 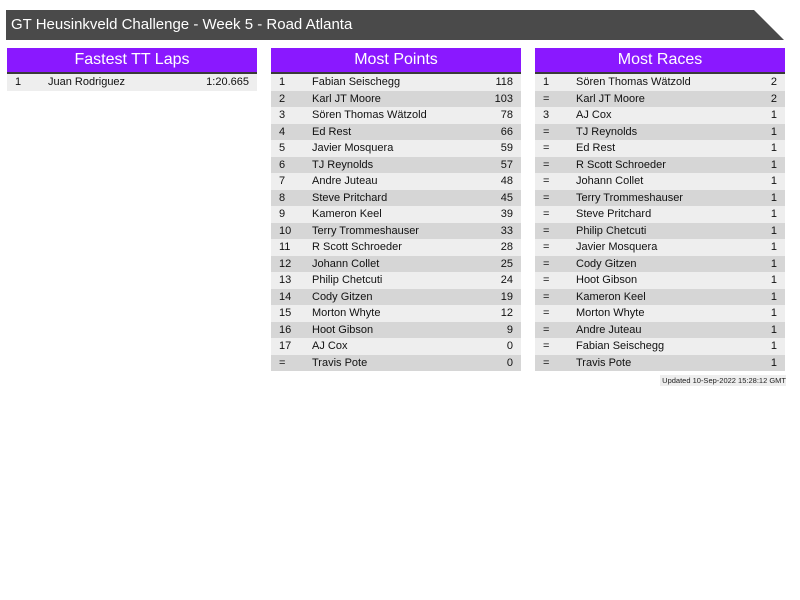 I want to click on table-row: = Philip Chetcuti 1, so click(x=660, y=230).